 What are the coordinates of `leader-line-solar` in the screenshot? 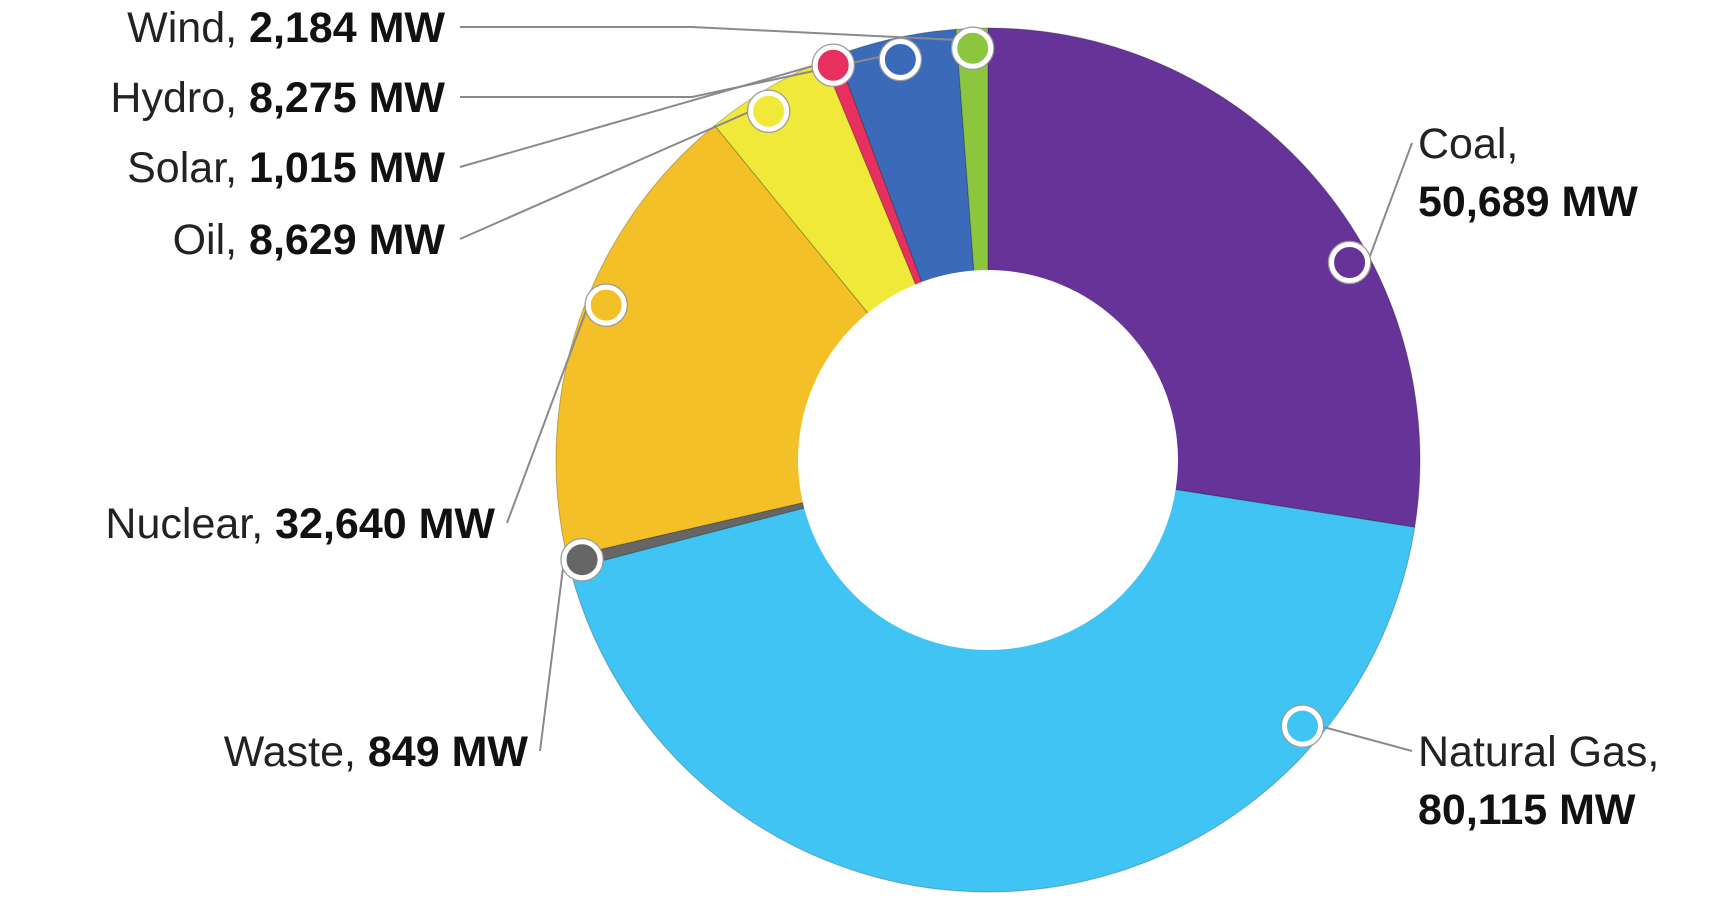 It's located at (637, 116).